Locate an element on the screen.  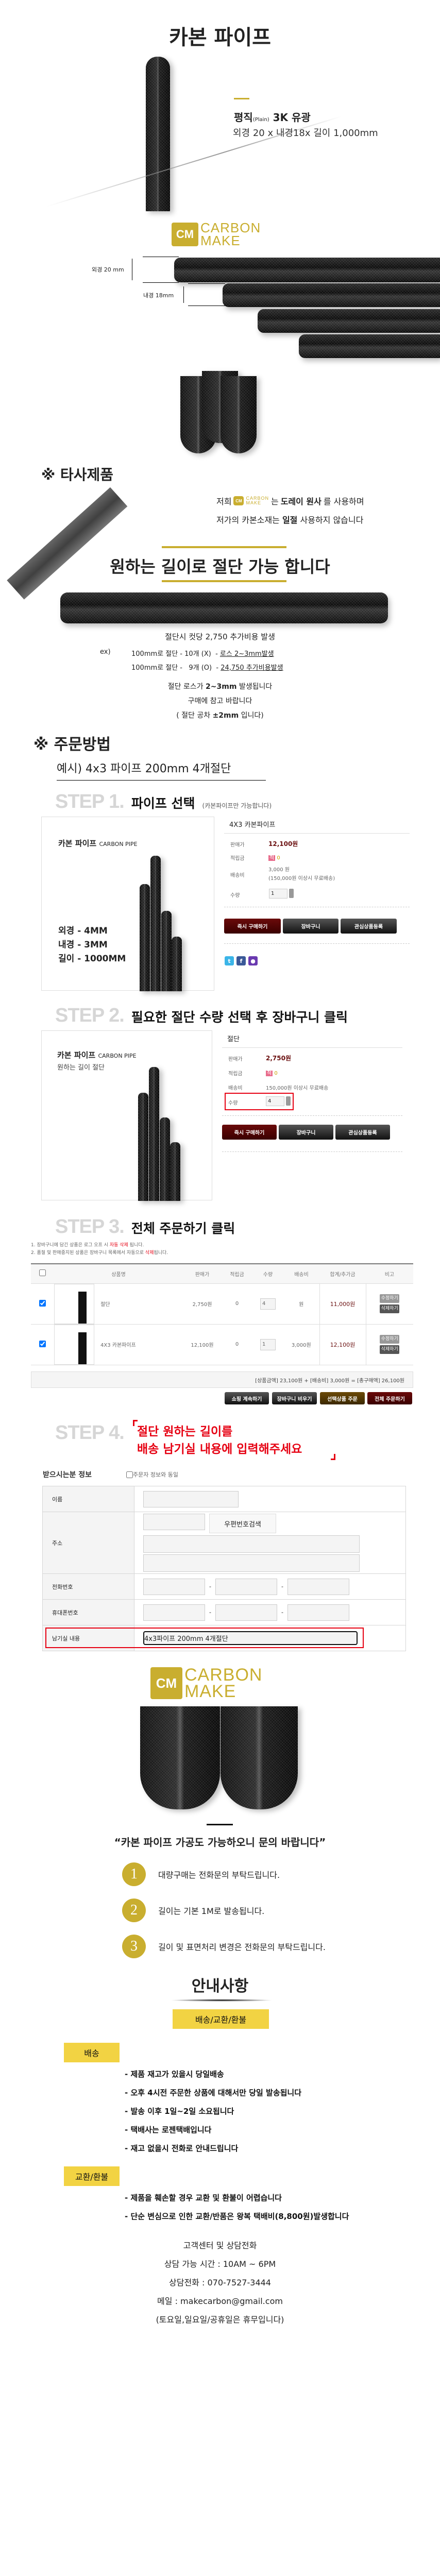
contact-hours: 상담 가능 시간 : 10AM ~ 6PM is located at coordinates (220, 2264).